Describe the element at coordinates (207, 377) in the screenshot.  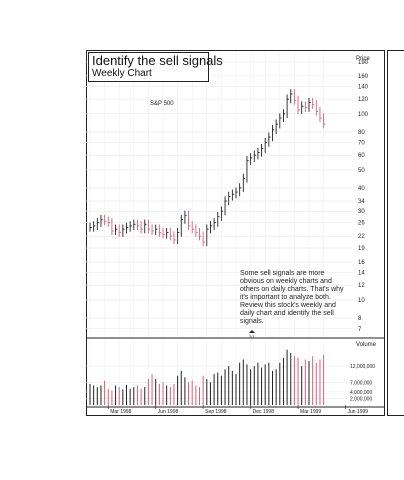
I see `volume-bars` at that location.